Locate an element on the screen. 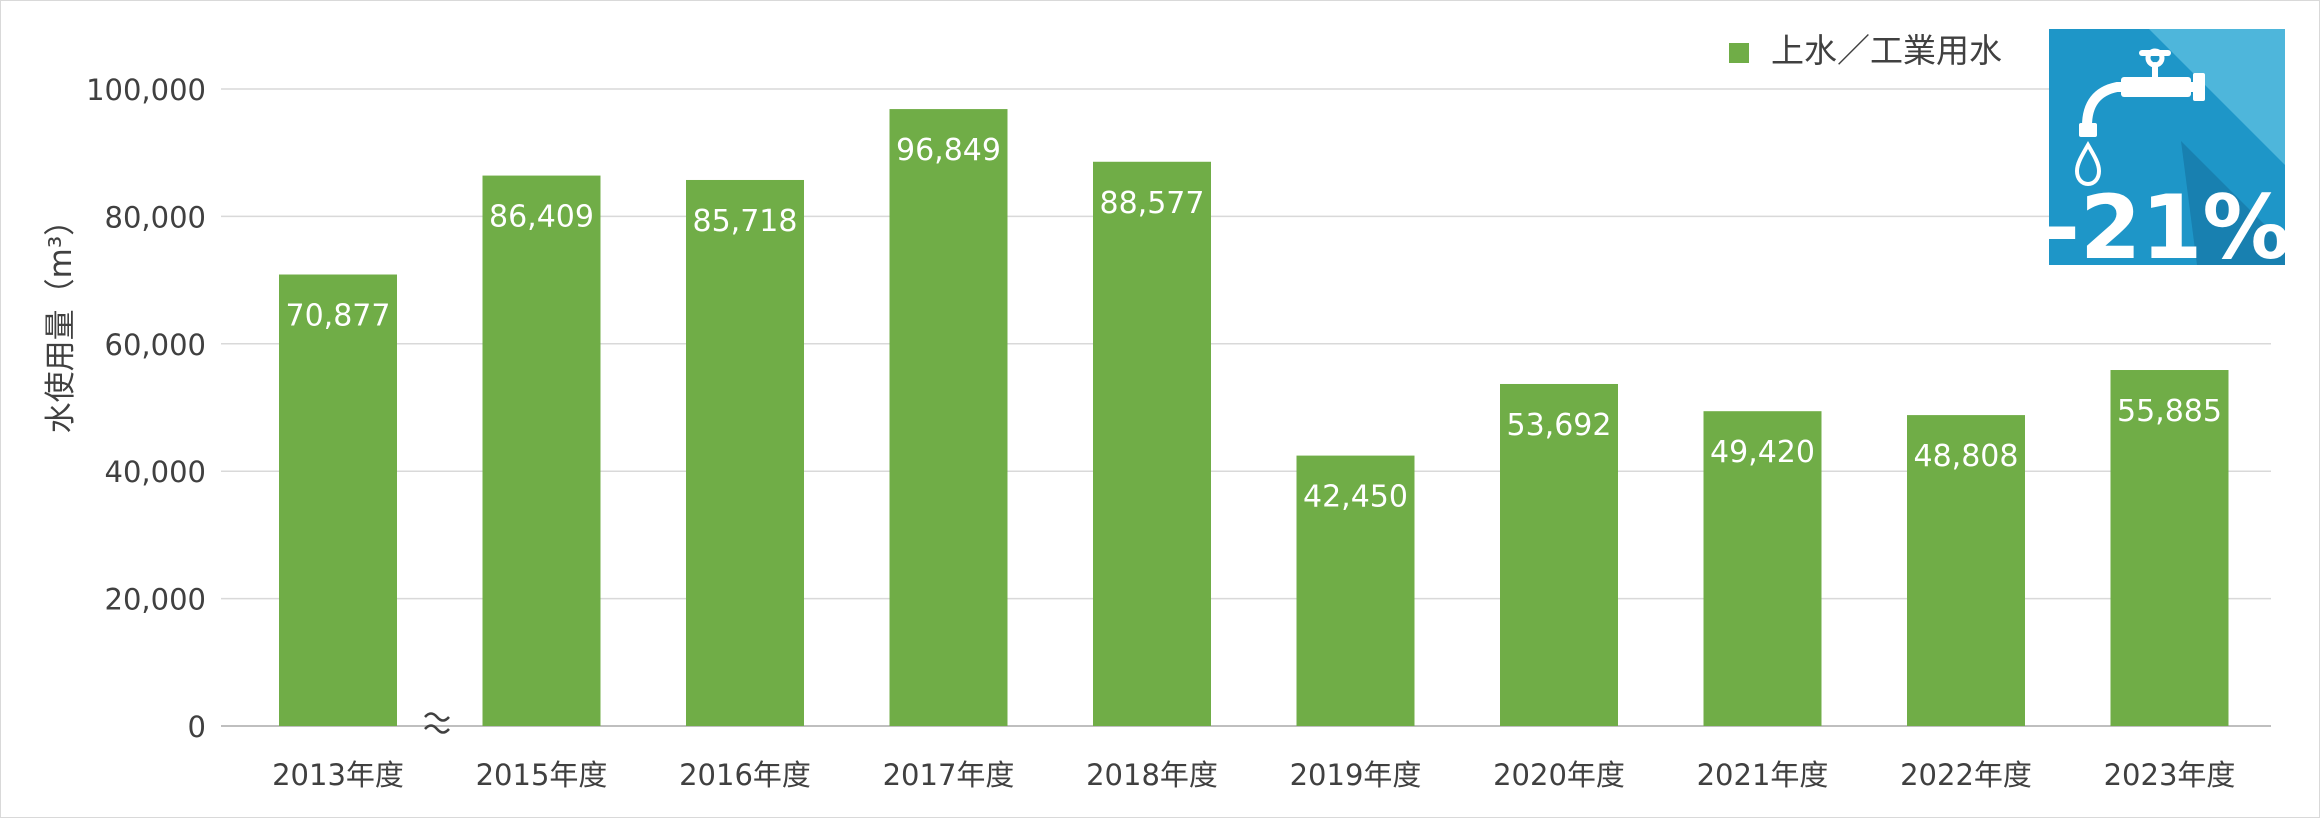  legend: 上水／工業用水 is located at coordinates (1865, 50).